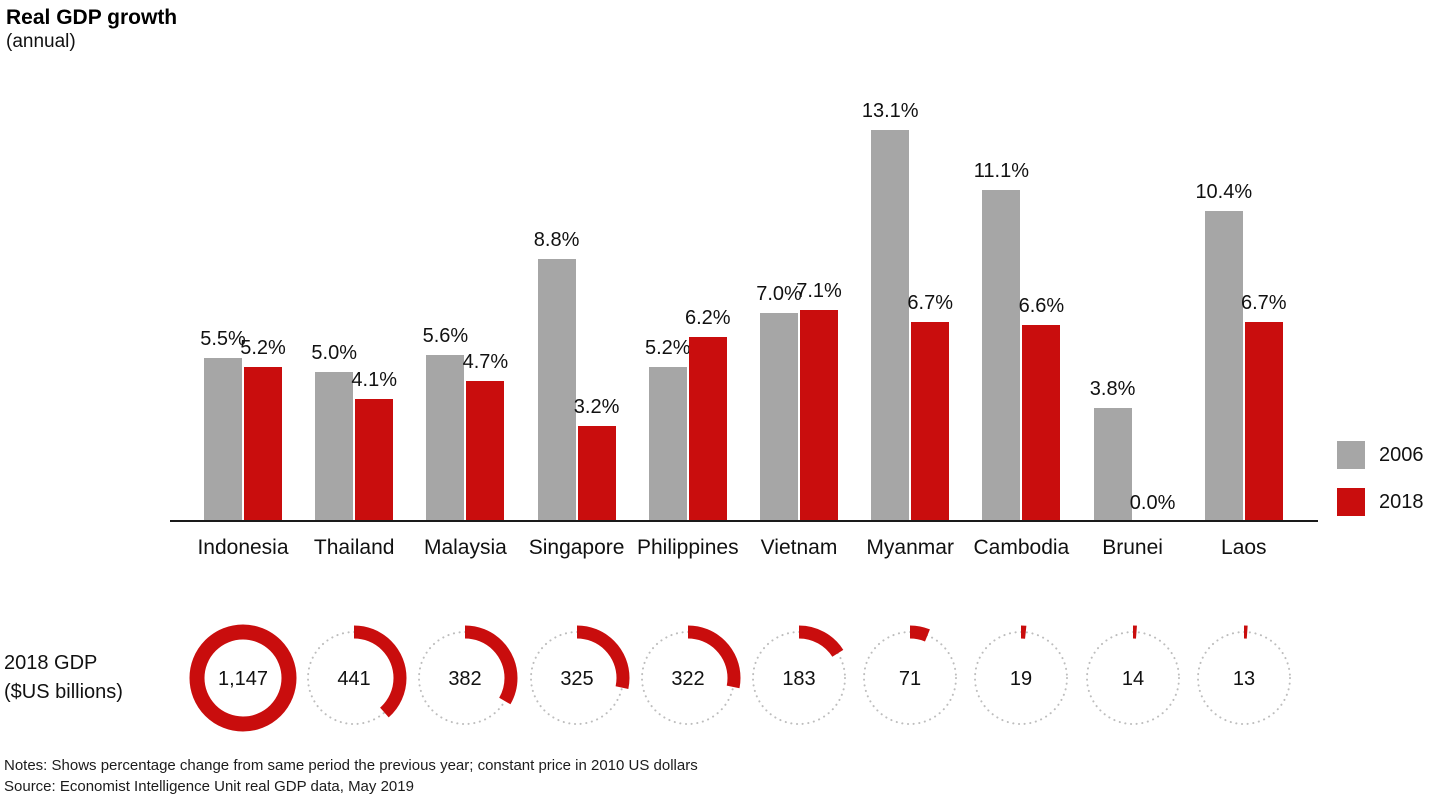 The width and height of the screenshot is (1440, 810). What do you see at coordinates (1223, 366) in the screenshot?
I see `bar-2006-laos` at bounding box center [1223, 366].